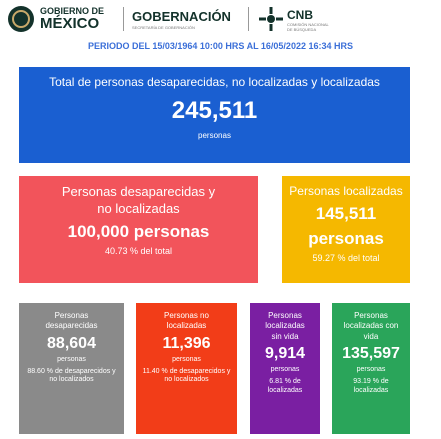 The height and width of the screenshot is (439, 441). Describe the element at coordinates (371, 326) in the screenshot. I see `card-title: Personas localizadas con vida` at that location.